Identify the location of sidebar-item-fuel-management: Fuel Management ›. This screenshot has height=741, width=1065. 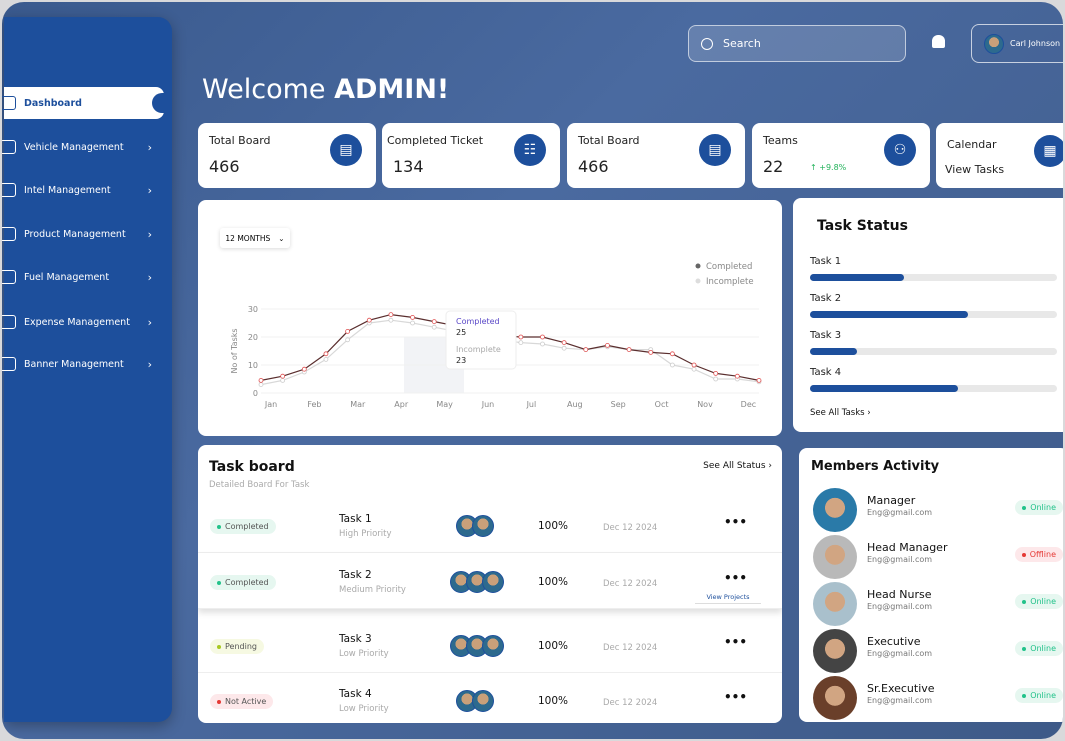
(83, 277).